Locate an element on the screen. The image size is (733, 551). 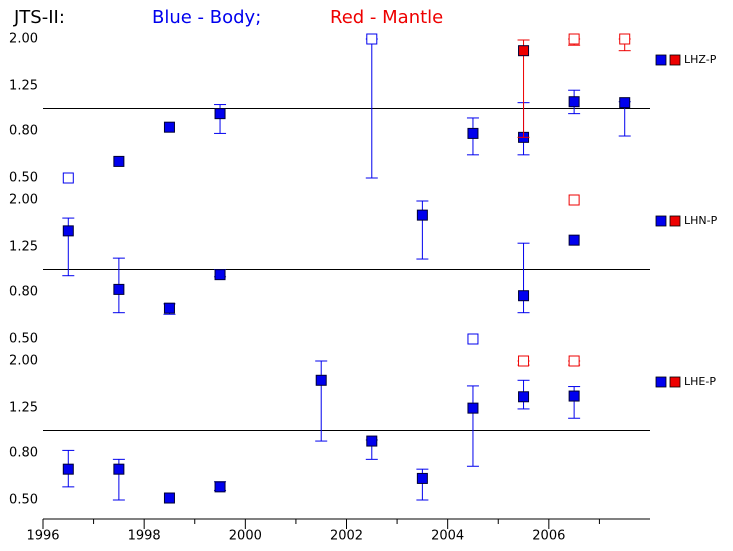
x-tick-label: 2006 is located at coordinates (548, 536).